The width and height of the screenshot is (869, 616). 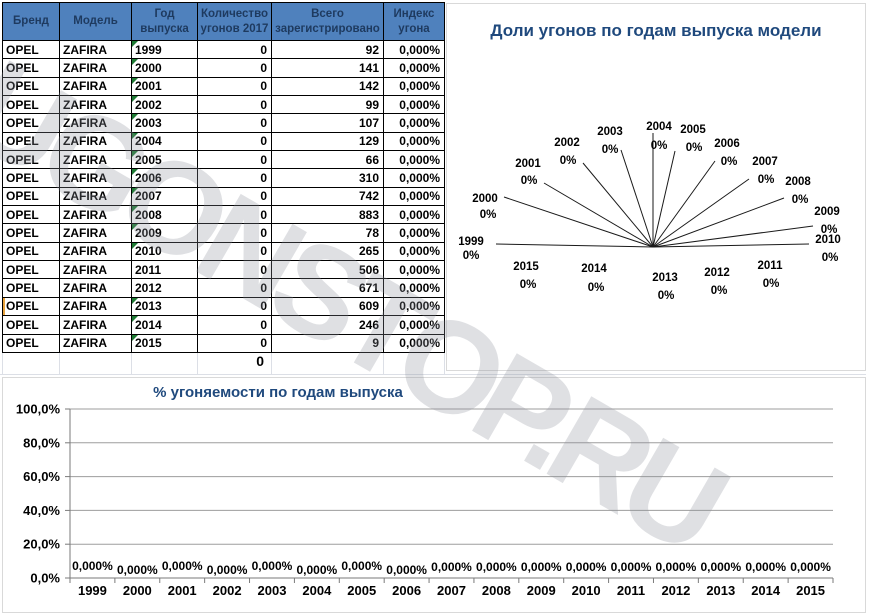 What do you see at coordinates (327, 123) in the screenshot?
I see `cell-registered: 107` at bounding box center [327, 123].